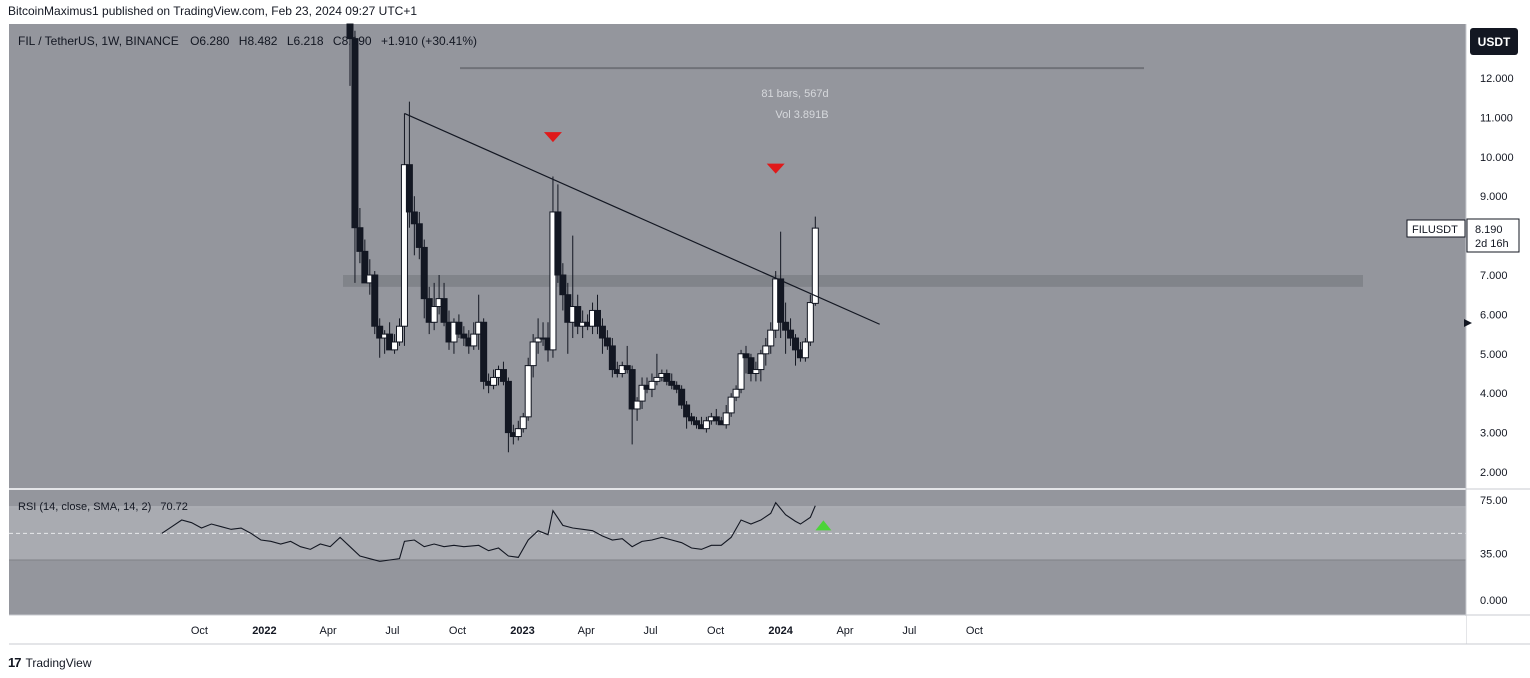 Image resolution: width=1530 pixels, height=678 pixels. I want to click on y-tick-label: 4.000, so click(1494, 394).